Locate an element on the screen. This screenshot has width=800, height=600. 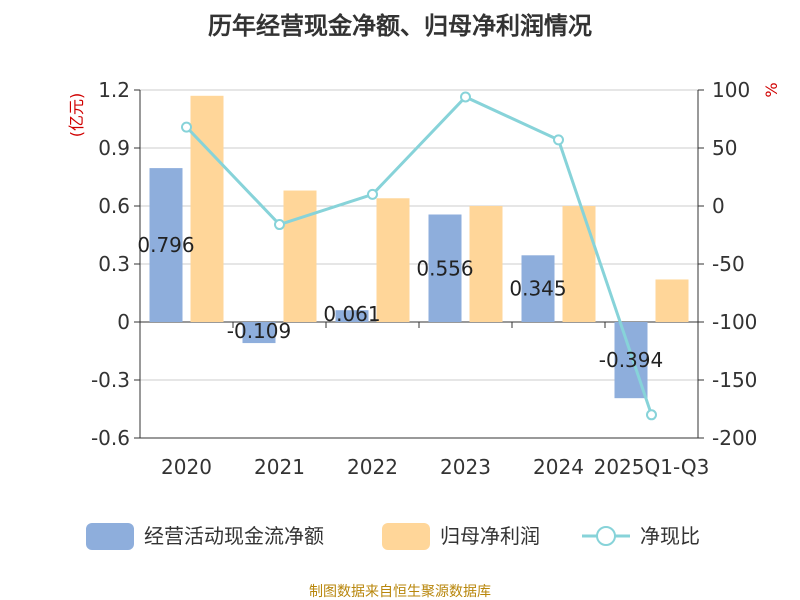
x-tick-label: 2025Q1-Q3 is located at coordinates (652, 467).